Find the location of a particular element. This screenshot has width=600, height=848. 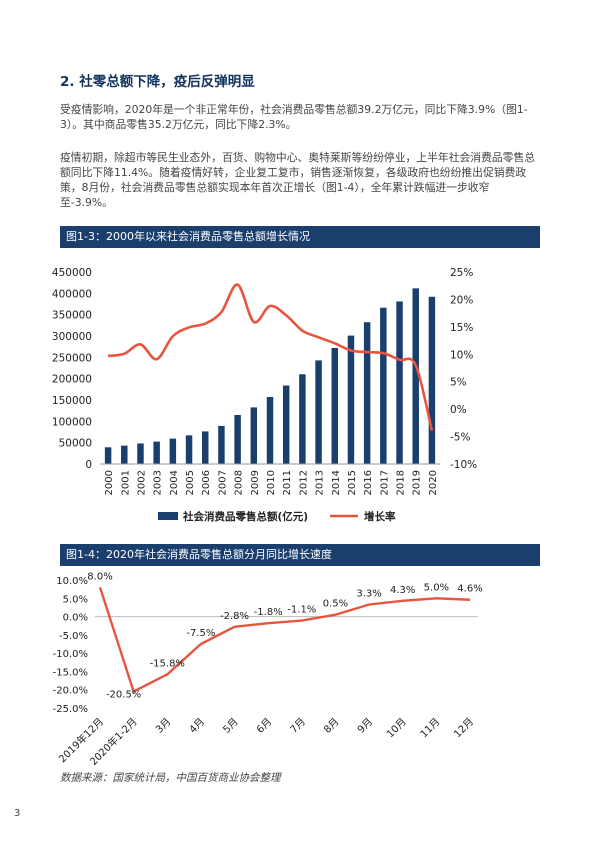

y-right-tick-label: -5% is located at coordinates (460, 438).